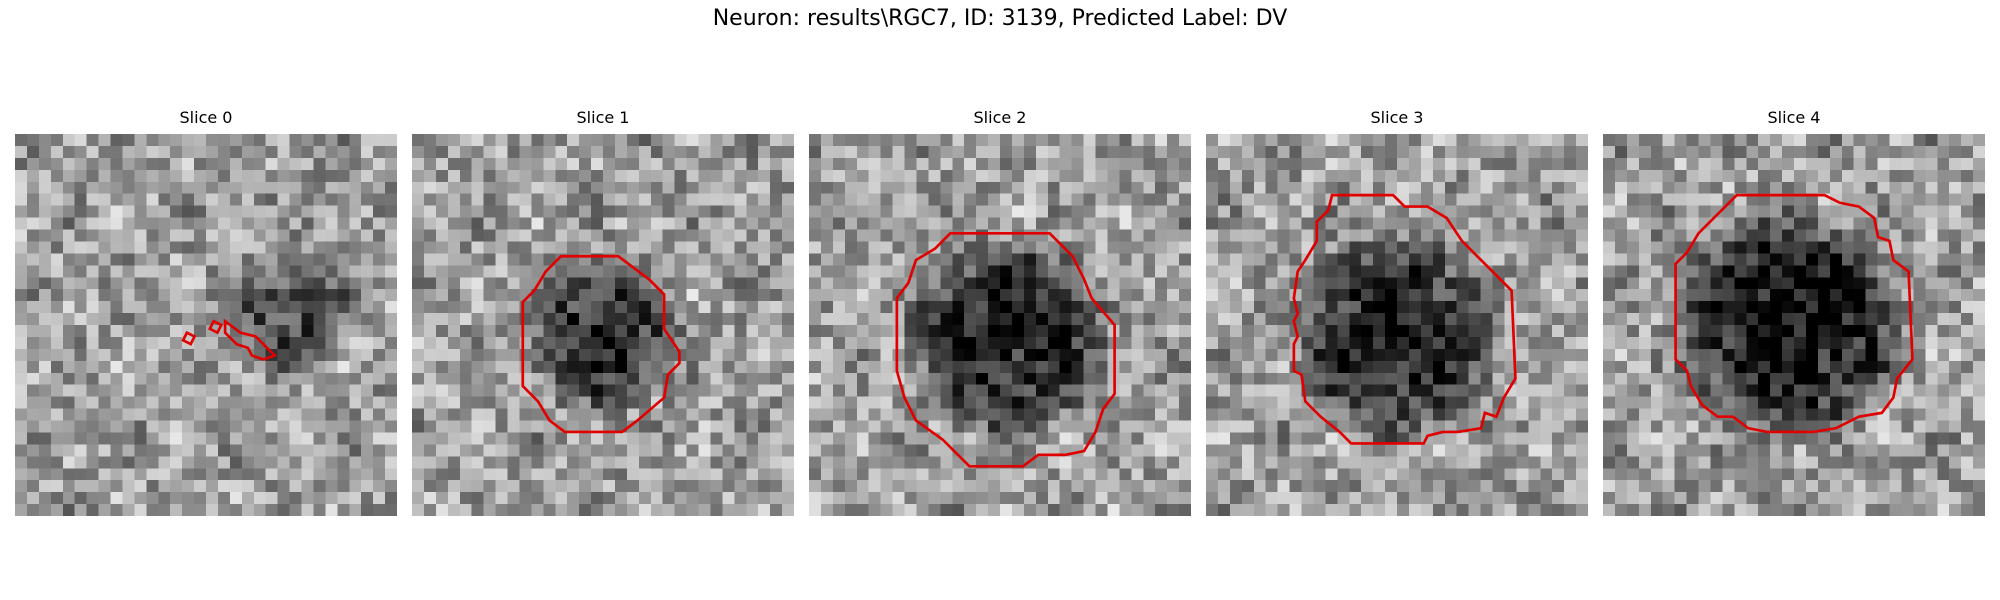 This screenshot has height=600, width=2000. Describe the element at coordinates (1397, 117) in the screenshot. I see `slice-title-3: Slice 3` at that location.